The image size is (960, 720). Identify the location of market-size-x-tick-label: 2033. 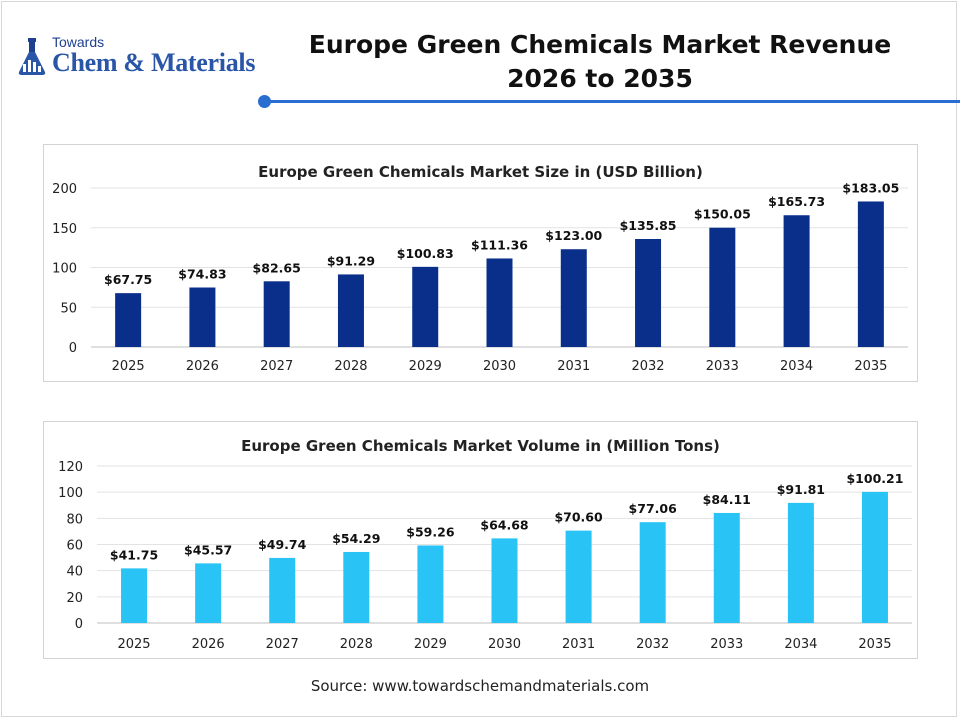
(722, 366).